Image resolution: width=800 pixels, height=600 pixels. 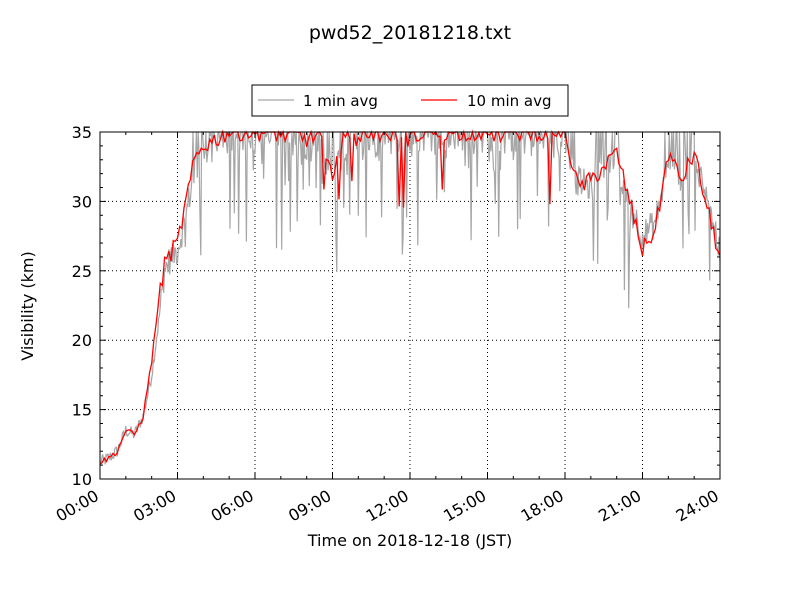 What do you see at coordinates (232, 506) in the screenshot?
I see `x-tick-label: 06:00` at bounding box center [232, 506].